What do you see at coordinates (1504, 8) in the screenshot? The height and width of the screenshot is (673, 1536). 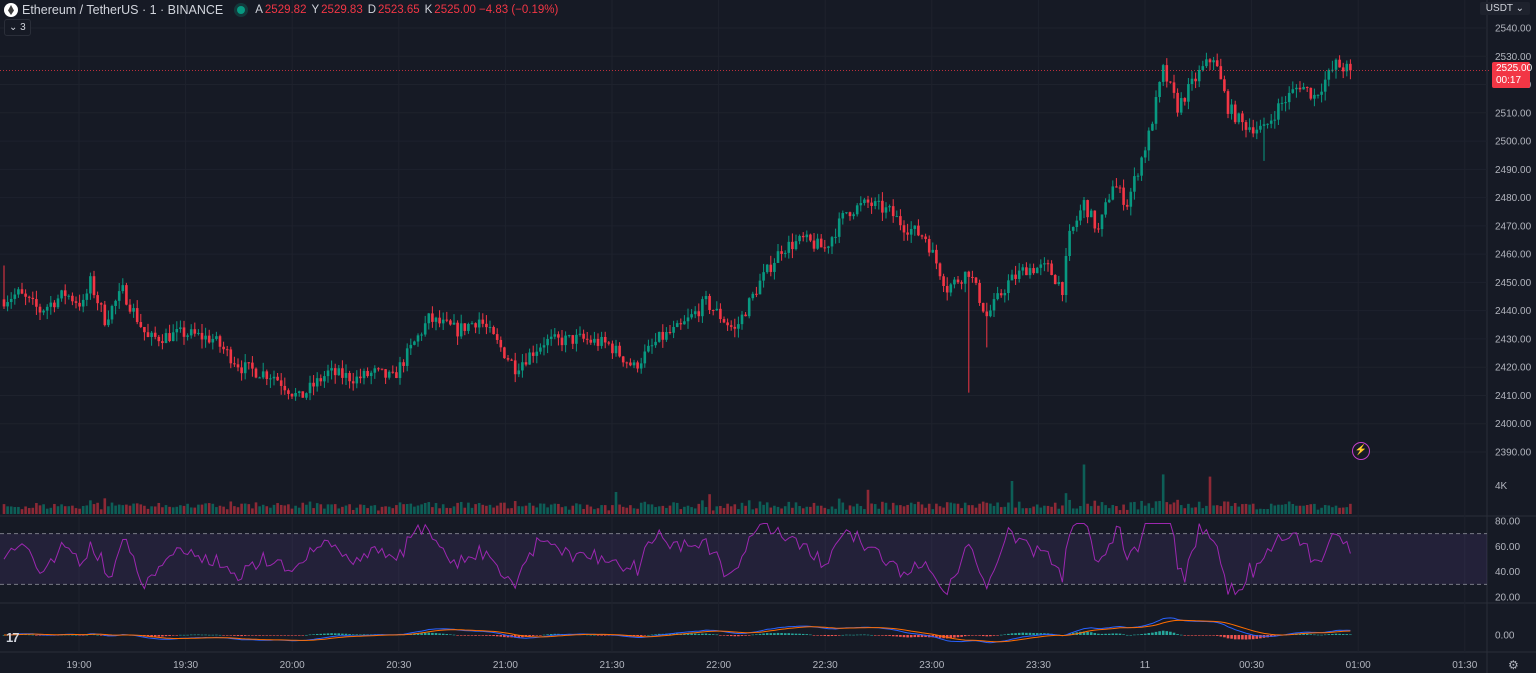 I see `currency-selector: USDT ⌄` at bounding box center [1504, 8].